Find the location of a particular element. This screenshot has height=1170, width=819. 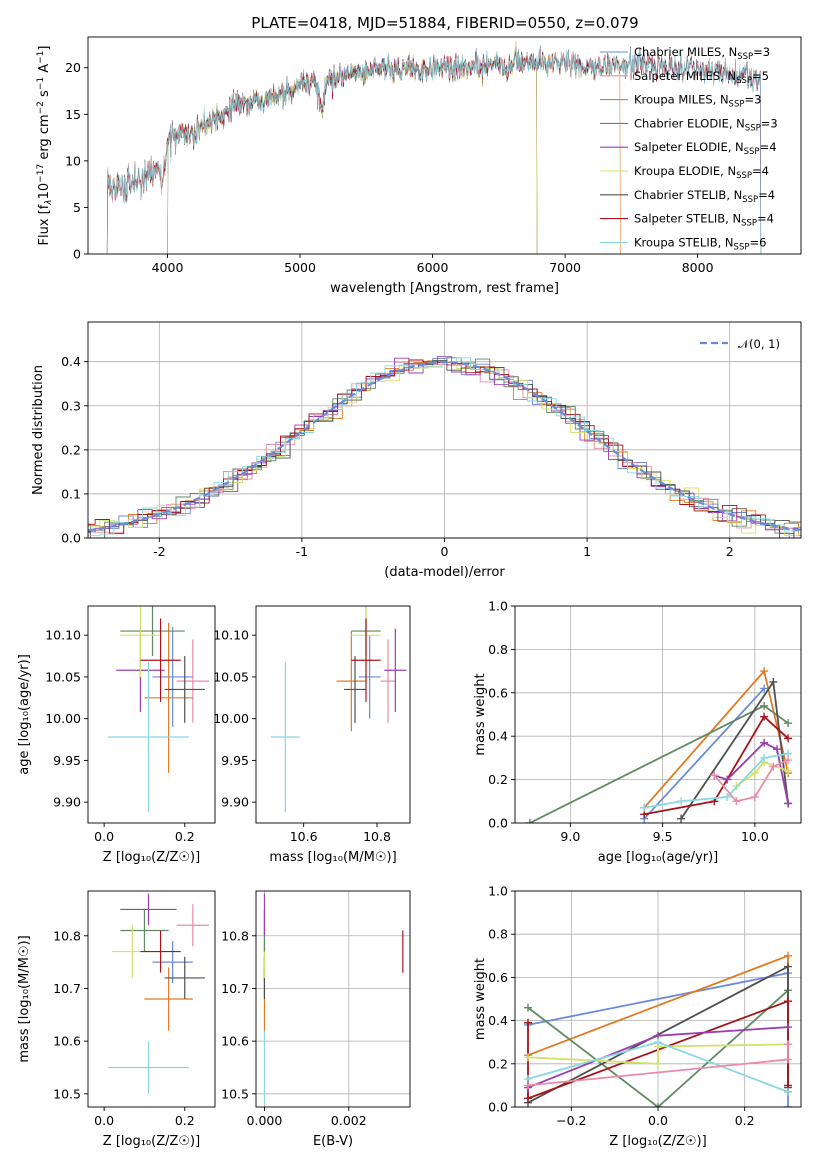

normal-curve is located at coordinates (444, 446).